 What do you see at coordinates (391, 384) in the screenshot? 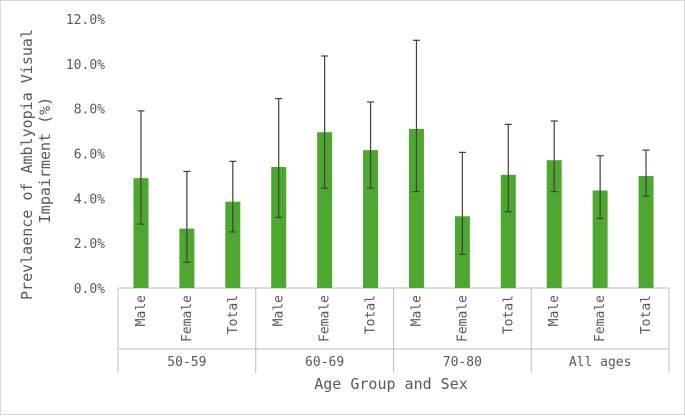
I see `x-axis-label: Age Group and Sex` at bounding box center [391, 384].